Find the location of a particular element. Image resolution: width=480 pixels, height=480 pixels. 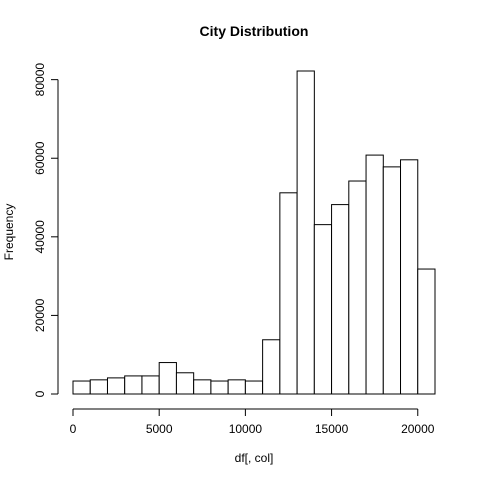

y-axis-label: Frequency is located at coordinates (9, 232).